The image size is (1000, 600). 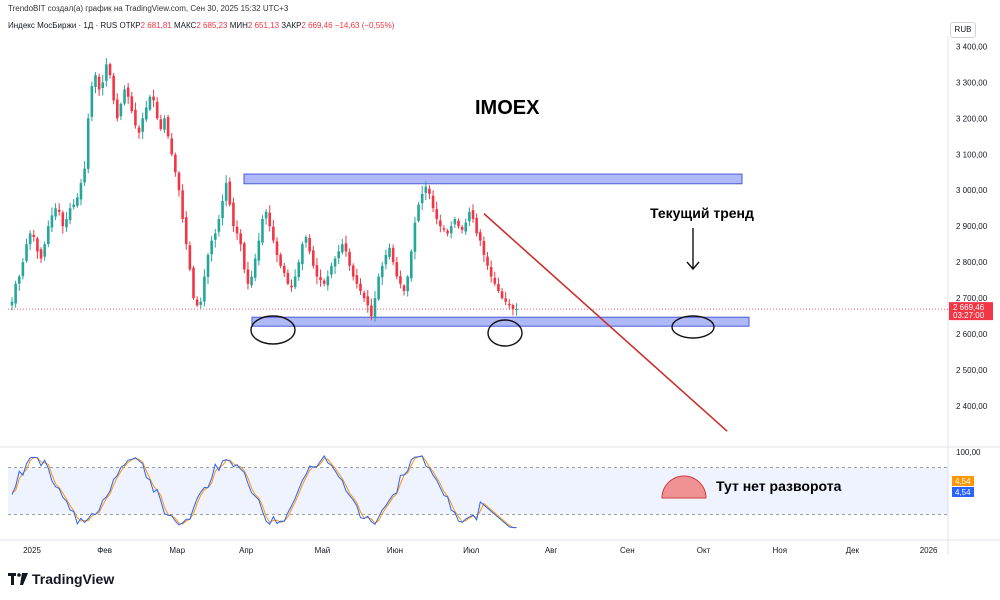 What do you see at coordinates (963, 30) in the screenshot?
I see `currency-label: RUB` at bounding box center [963, 30].